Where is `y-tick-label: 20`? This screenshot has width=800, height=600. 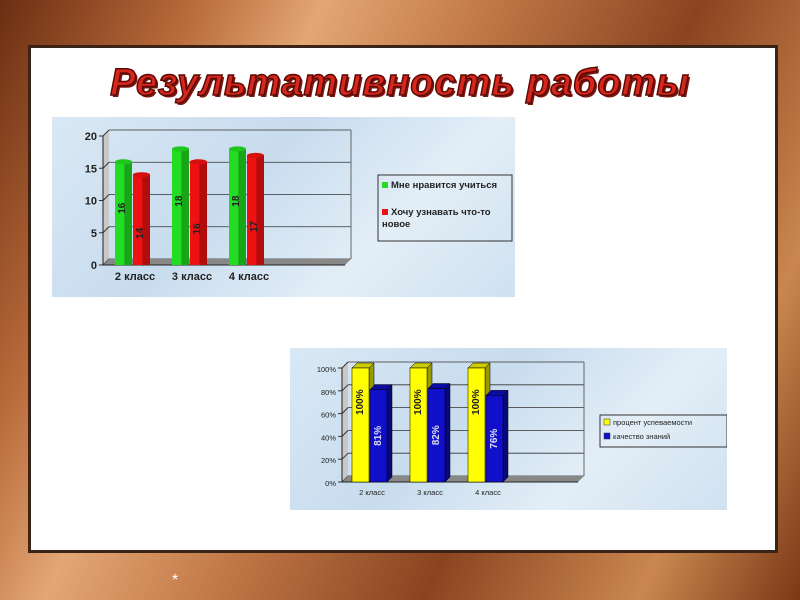
y-tick-label: 20 is located at coordinates (91, 137).